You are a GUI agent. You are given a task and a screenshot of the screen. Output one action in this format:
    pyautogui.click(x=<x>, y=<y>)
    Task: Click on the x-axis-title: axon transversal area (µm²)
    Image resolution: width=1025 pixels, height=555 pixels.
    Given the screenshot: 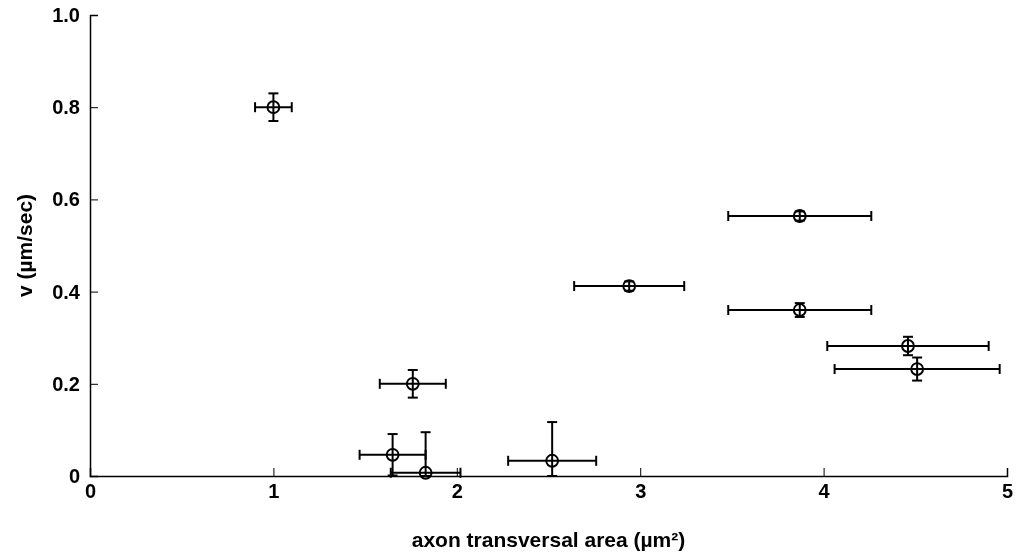 What is the action you would take?
    pyautogui.click(x=548, y=539)
    